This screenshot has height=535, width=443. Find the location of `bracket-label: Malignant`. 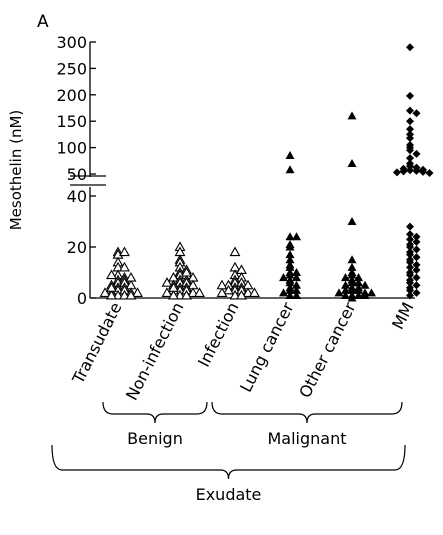

bracket-label: Malignant is located at coordinates (306, 438).